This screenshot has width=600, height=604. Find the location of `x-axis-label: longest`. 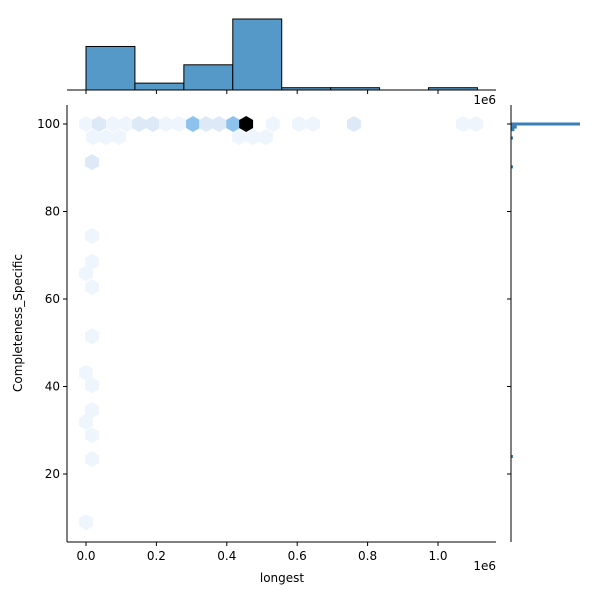

x-axis-label: longest is located at coordinates (282, 578).